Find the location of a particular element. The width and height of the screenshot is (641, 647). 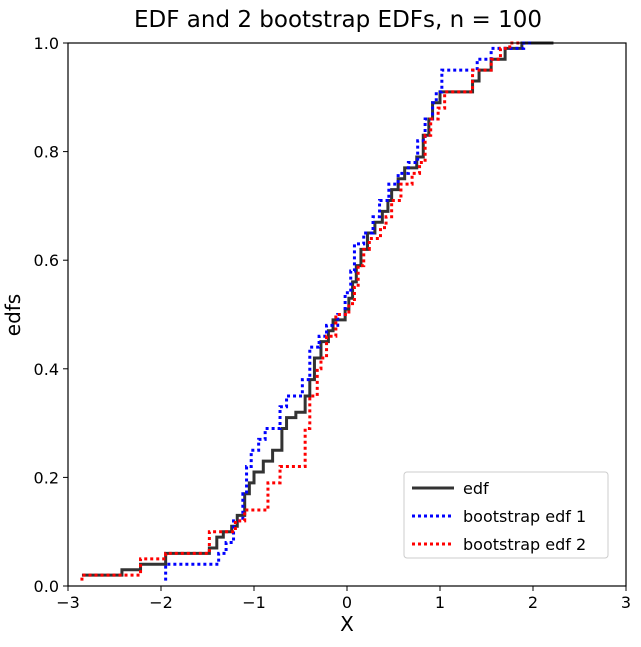

legend-box is located at coordinates (506, 515).